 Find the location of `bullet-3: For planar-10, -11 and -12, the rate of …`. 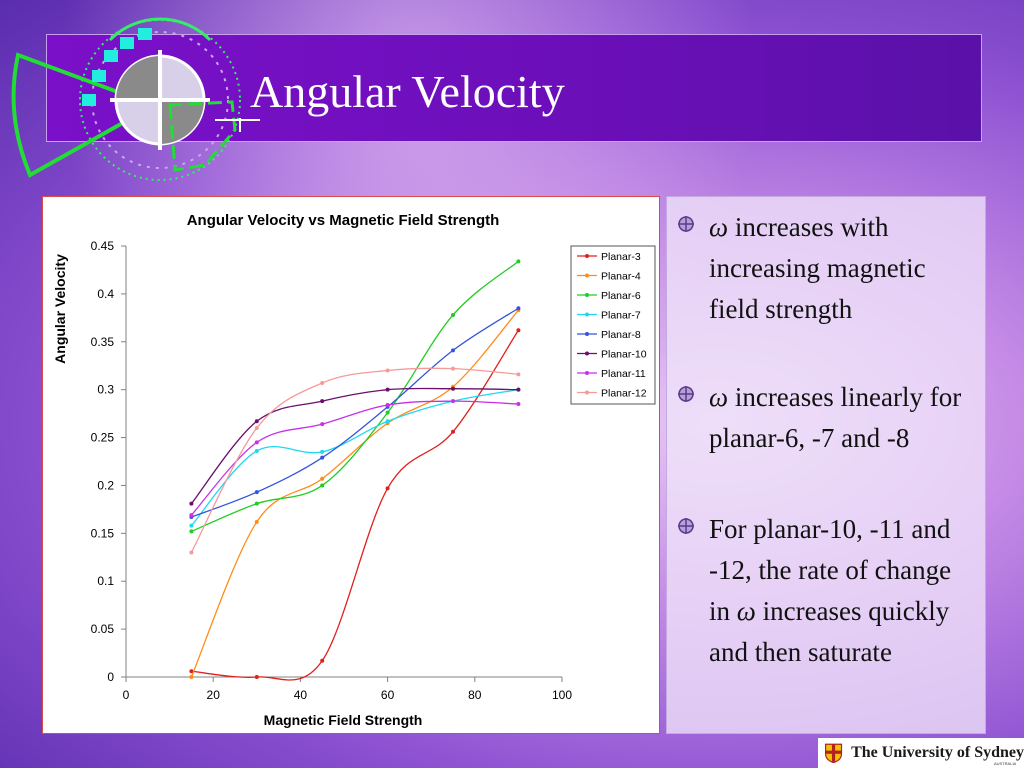

bullet-3: For planar-10, -11 and -12, the rate of … is located at coordinates (827, 591).